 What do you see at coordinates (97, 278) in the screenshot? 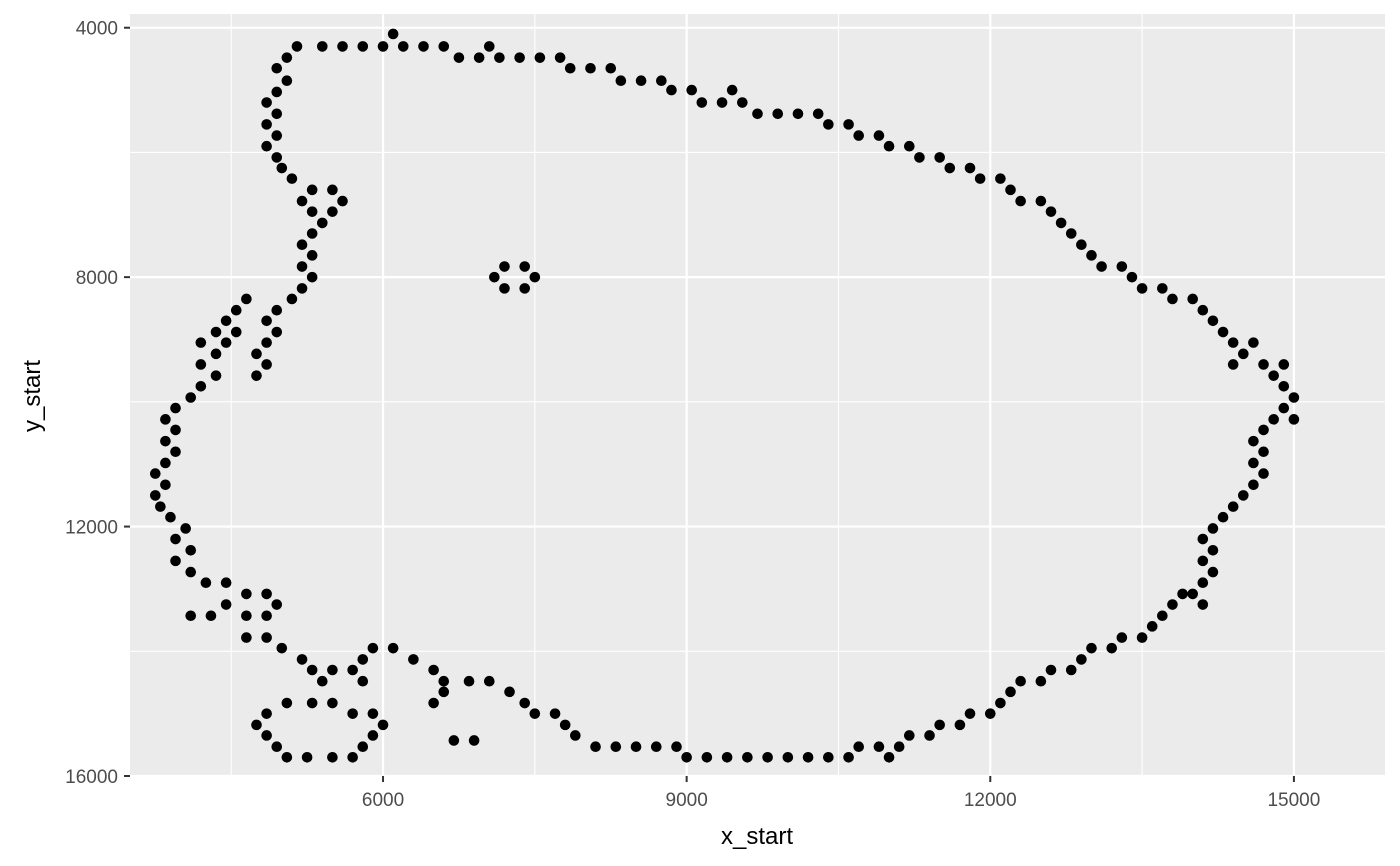
I see `y-tick-label: 8000` at bounding box center [97, 278].